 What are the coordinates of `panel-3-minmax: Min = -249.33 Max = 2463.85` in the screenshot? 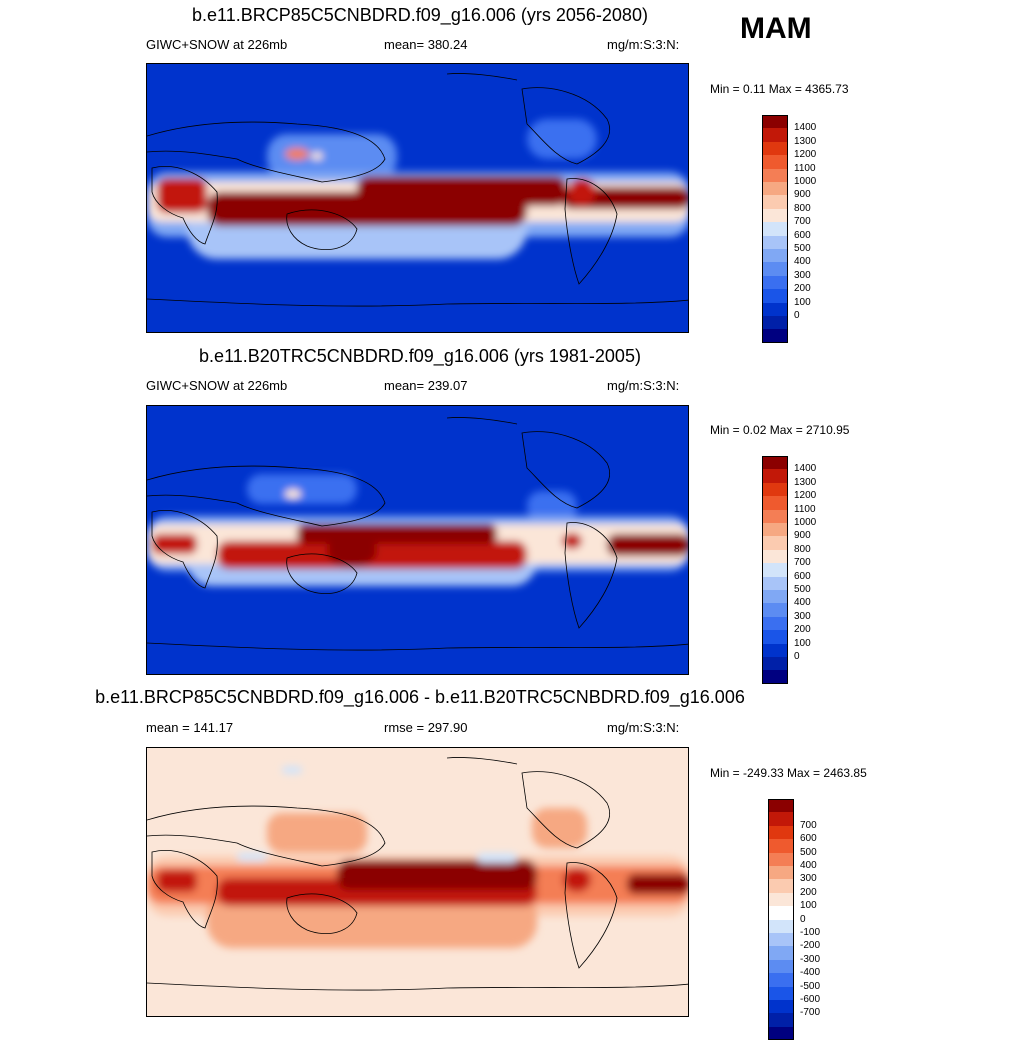 It's located at (788, 773).